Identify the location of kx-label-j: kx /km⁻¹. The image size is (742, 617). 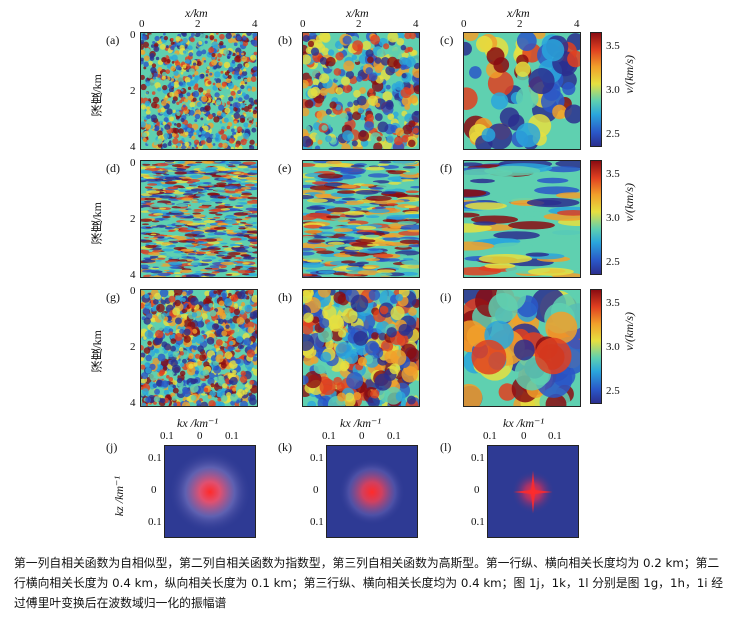
(197, 423).